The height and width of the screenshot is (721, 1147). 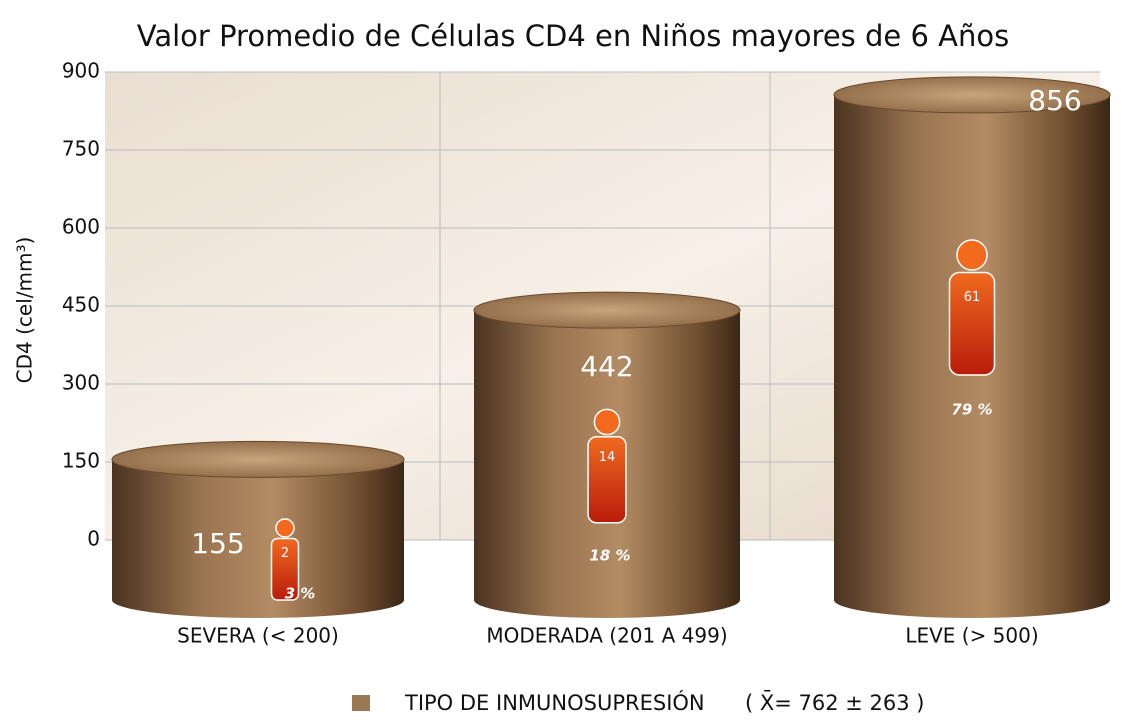 What do you see at coordinates (285, 553) in the screenshot?
I see `patient-count: 2` at bounding box center [285, 553].